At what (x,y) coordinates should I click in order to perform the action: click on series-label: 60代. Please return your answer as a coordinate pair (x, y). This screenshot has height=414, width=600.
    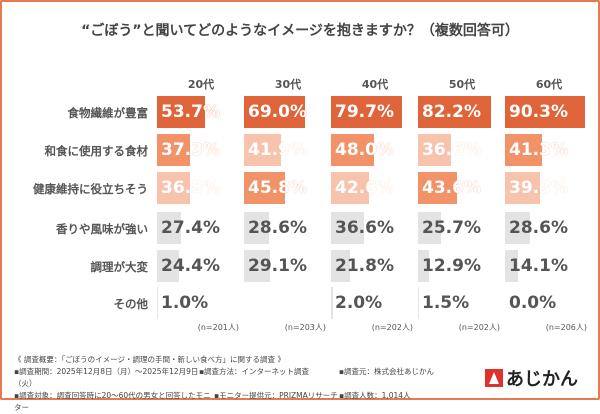
    Looking at the image, I should click on (549, 84).